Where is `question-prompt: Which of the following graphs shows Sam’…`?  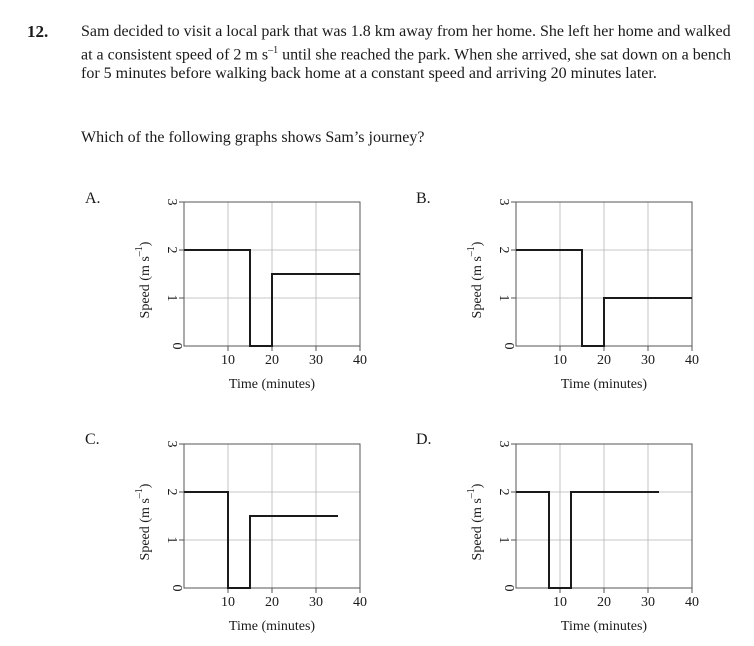 question-prompt: Which of the following graphs shows Sam’… is located at coordinates (253, 137).